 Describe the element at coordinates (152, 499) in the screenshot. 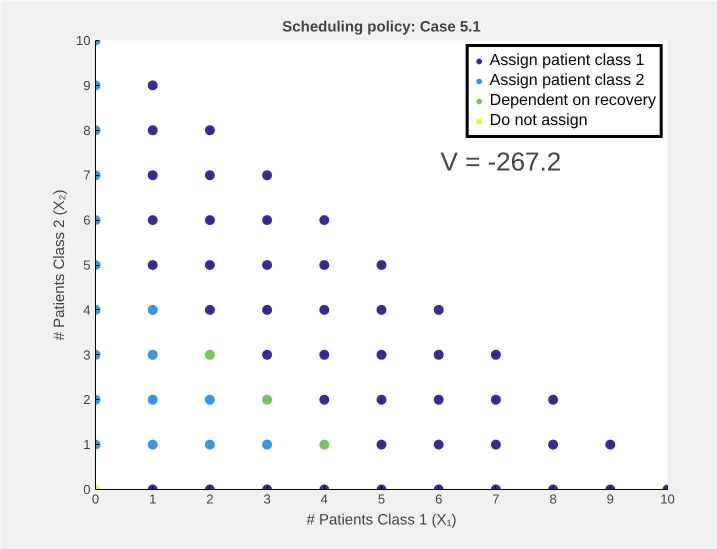

I see `x-tick-label: 1` at that location.